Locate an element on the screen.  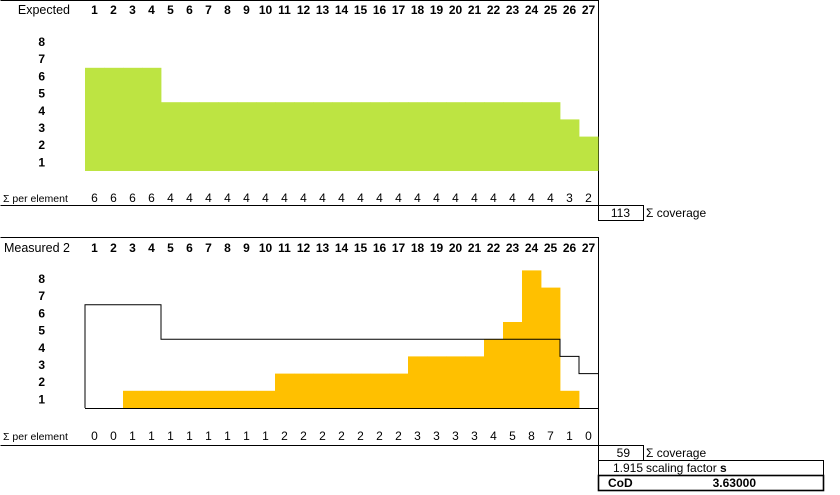
total-value: 113 is located at coordinates (620, 213).